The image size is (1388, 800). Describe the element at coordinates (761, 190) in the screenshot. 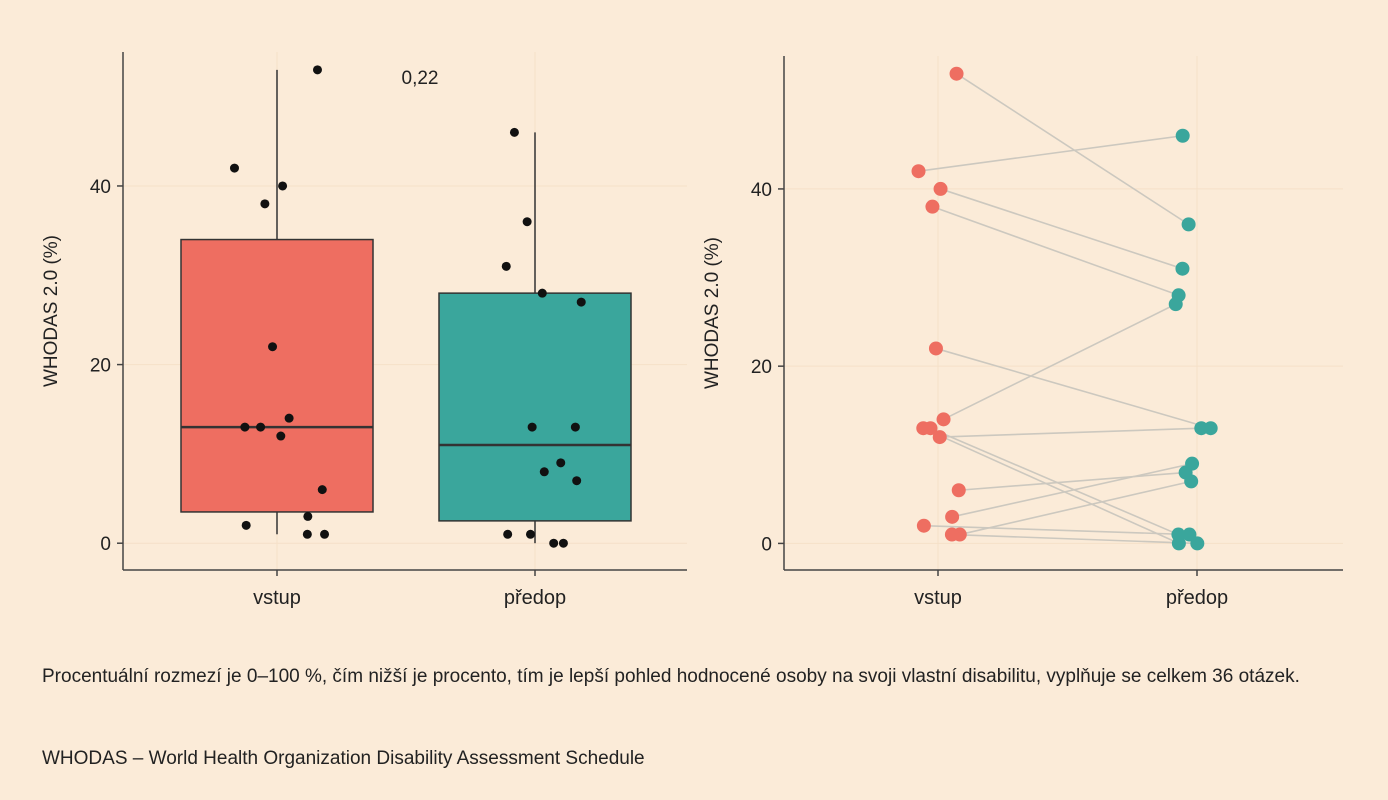

I see `chart1-ytick-label-2: 40` at that location.